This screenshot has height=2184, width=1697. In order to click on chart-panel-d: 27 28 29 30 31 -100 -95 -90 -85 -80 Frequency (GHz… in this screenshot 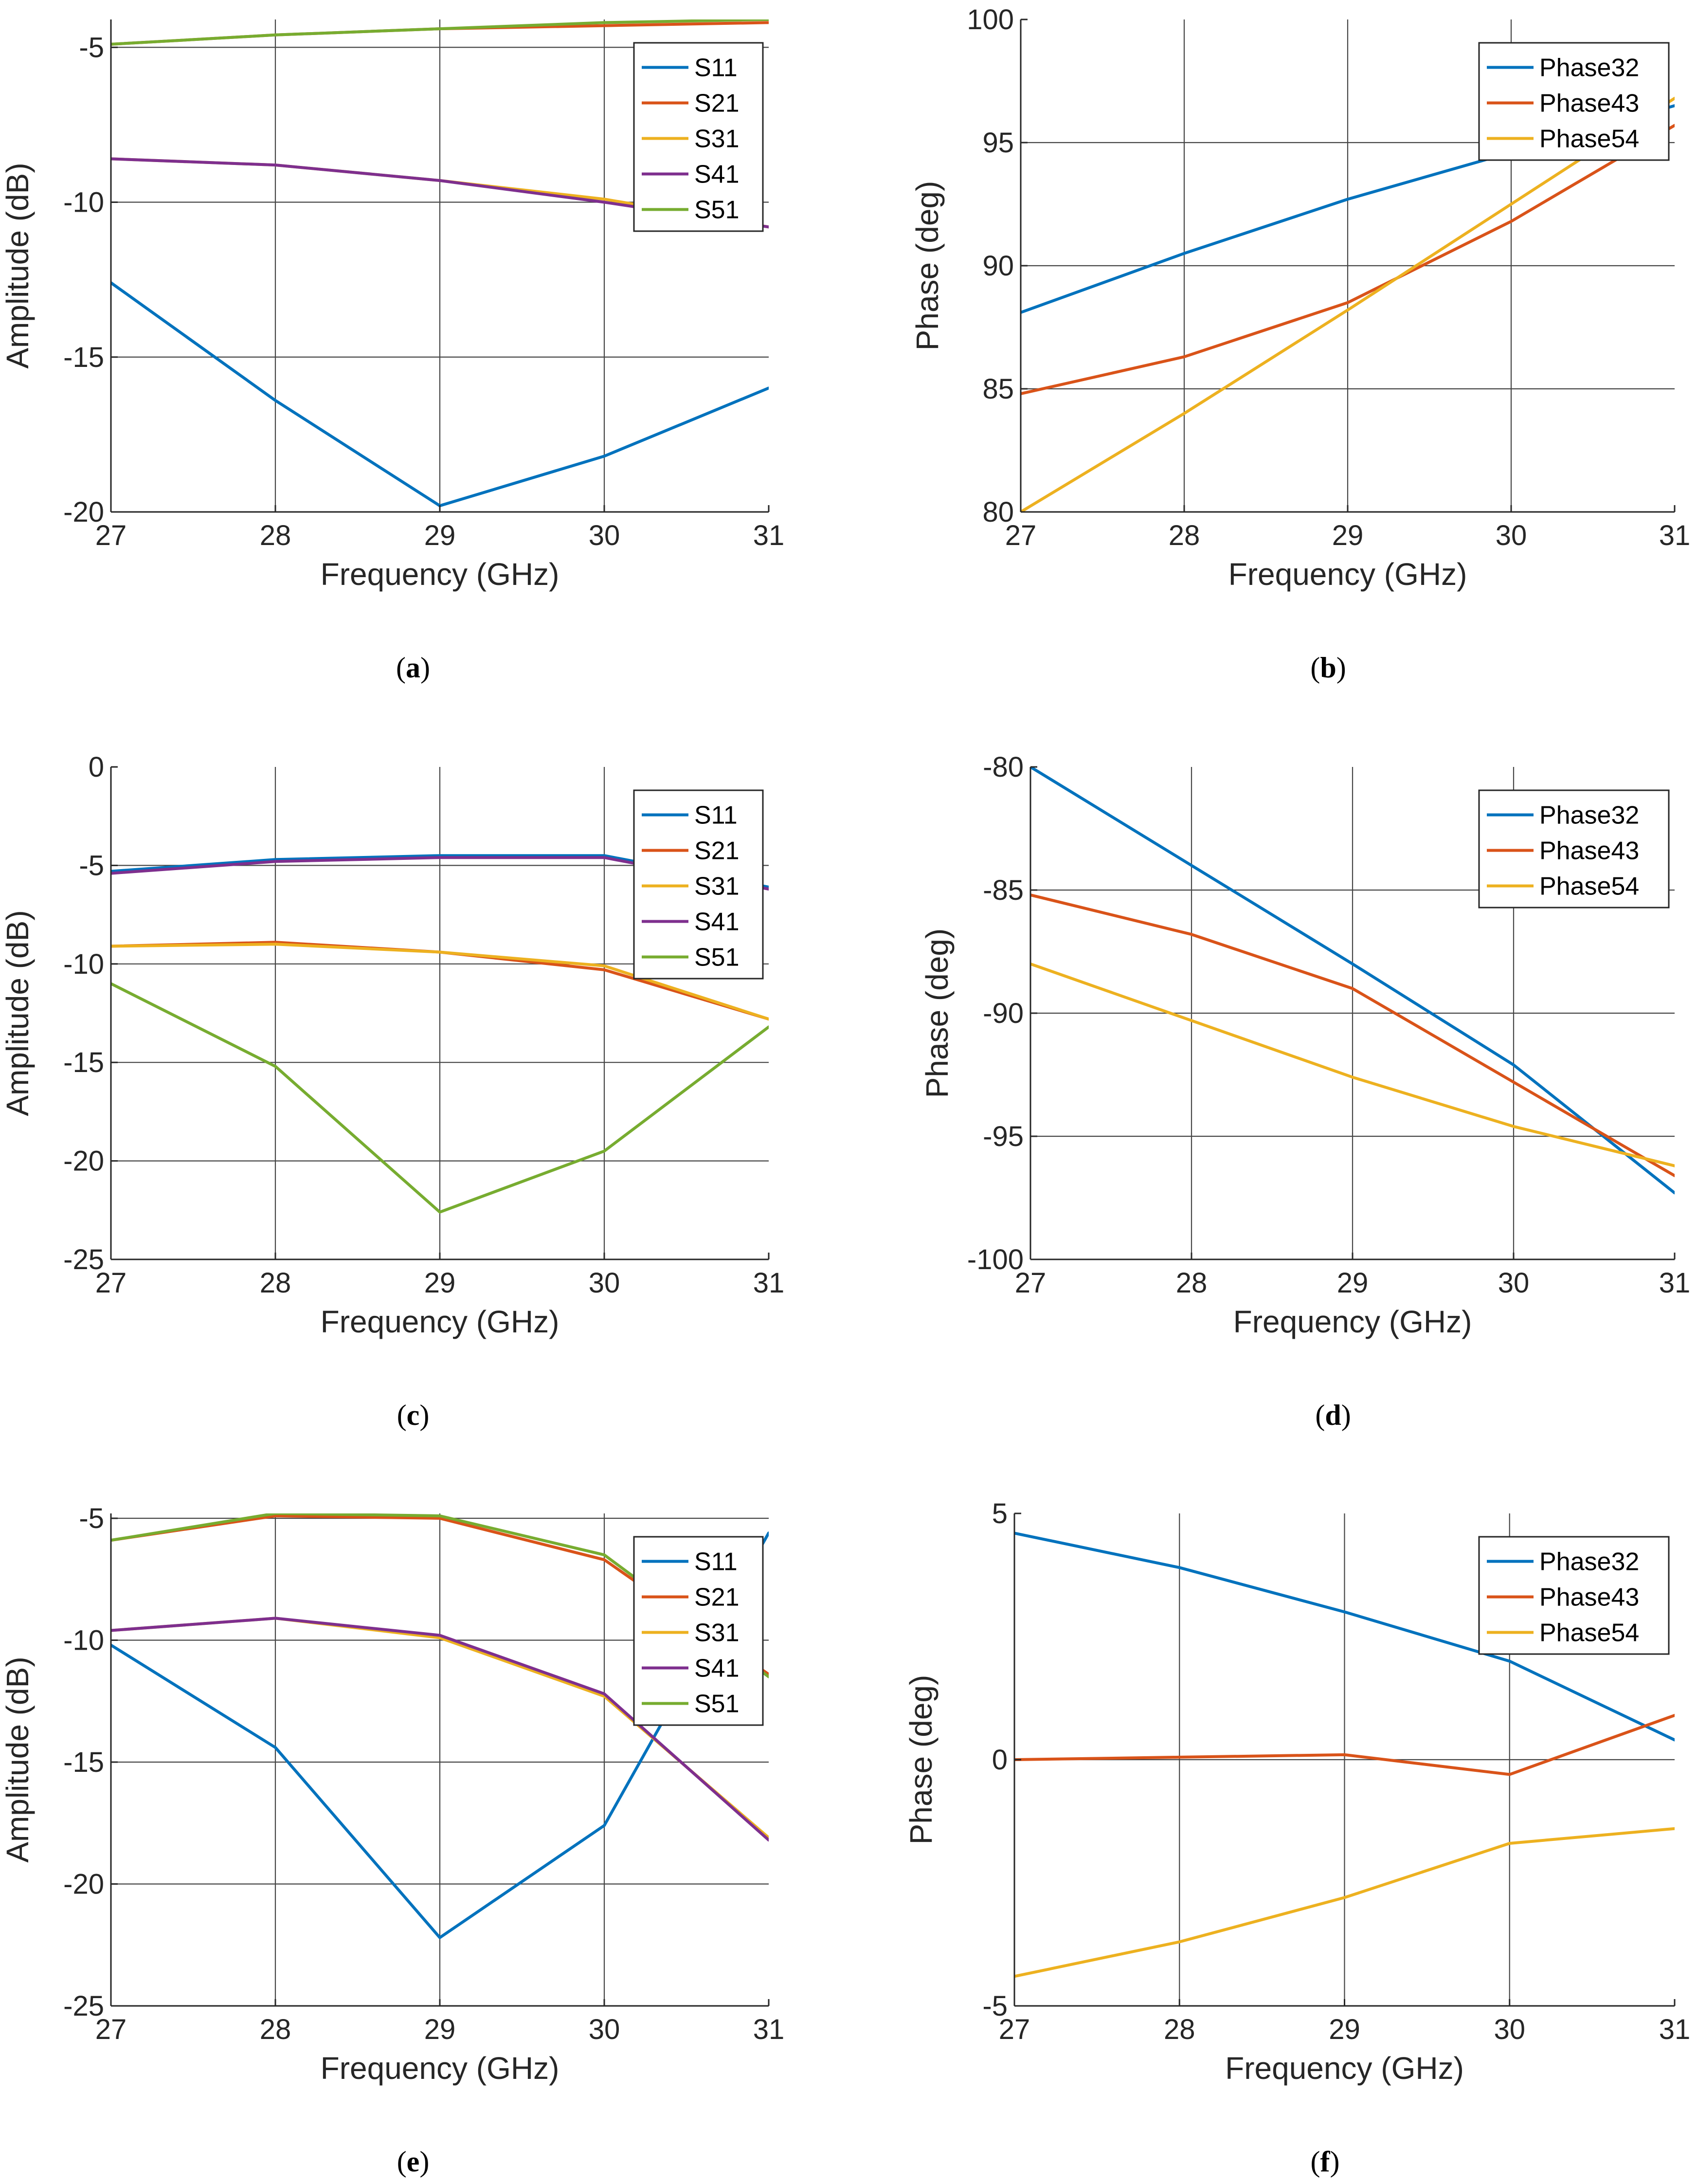, I will do `click(1305, 1091)`.